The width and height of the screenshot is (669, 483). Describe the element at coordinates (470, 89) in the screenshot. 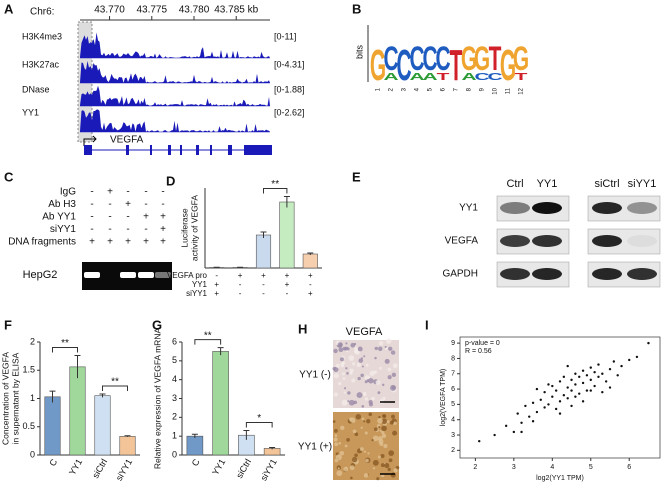

I see `x-tick-label: 8` at that location.